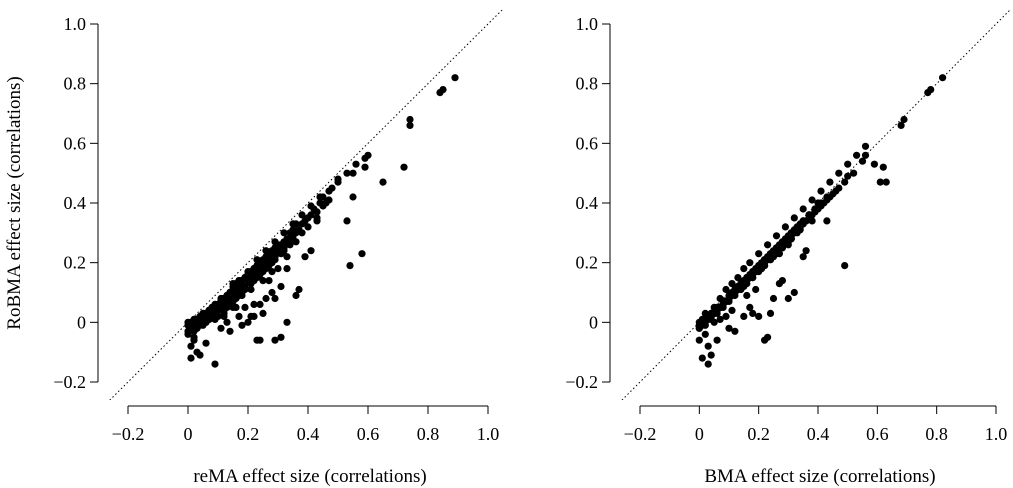 Image resolution: width=1013 pixels, height=488 pixels. Describe the element at coordinates (587, 203) in the screenshot. I see `right-y-tick-label: 0.4` at that location.